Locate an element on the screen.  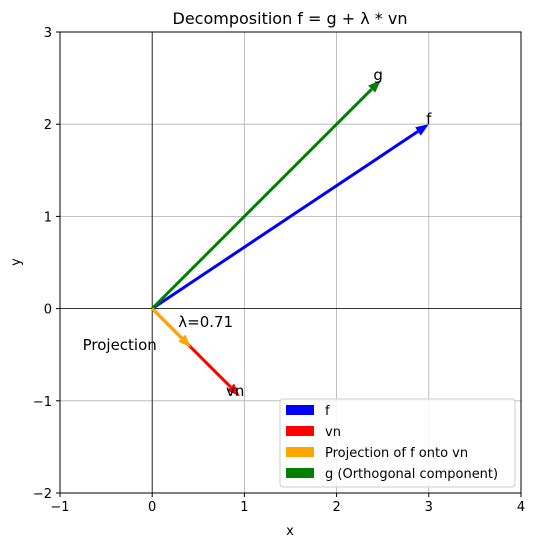
x-tick-label: 2 is located at coordinates (336, 507).